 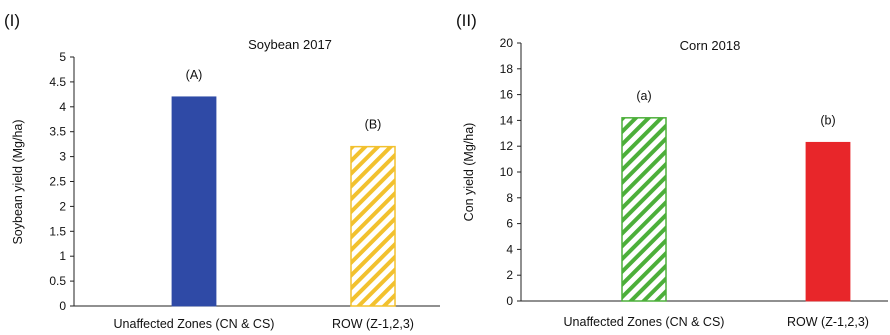 I want to click on y-tick-label: 18, so click(x=507, y=69).